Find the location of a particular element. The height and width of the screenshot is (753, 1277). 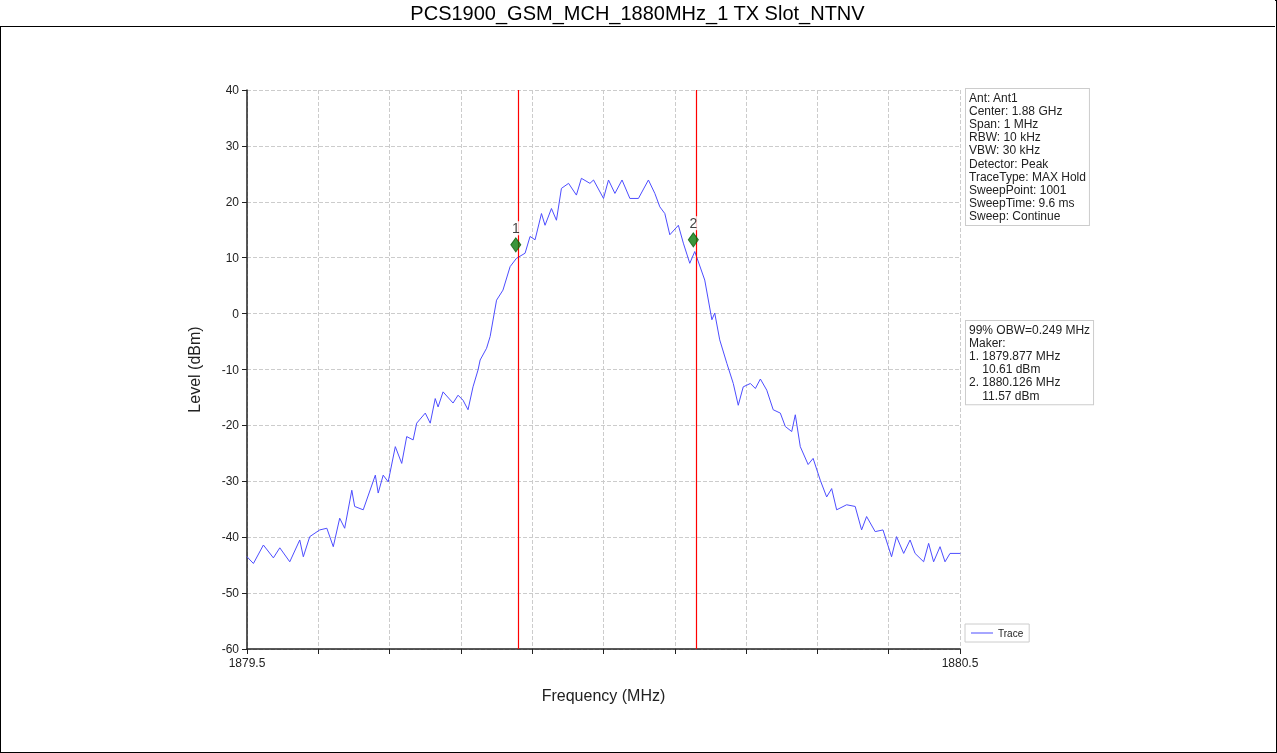

y-tick-label: 0 is located at coordinates (236, 313).